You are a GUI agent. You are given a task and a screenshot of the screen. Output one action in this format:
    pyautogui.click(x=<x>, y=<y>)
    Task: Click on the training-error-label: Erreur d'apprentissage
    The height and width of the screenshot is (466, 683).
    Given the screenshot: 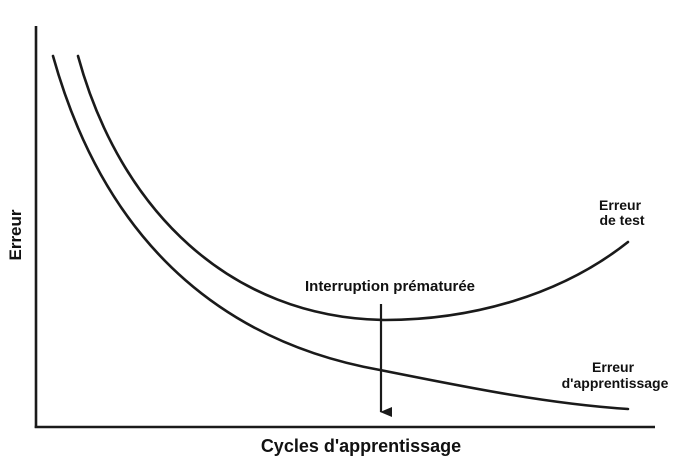 What is the action you would take?
    pyautogui.click(x=615, y=375)
    